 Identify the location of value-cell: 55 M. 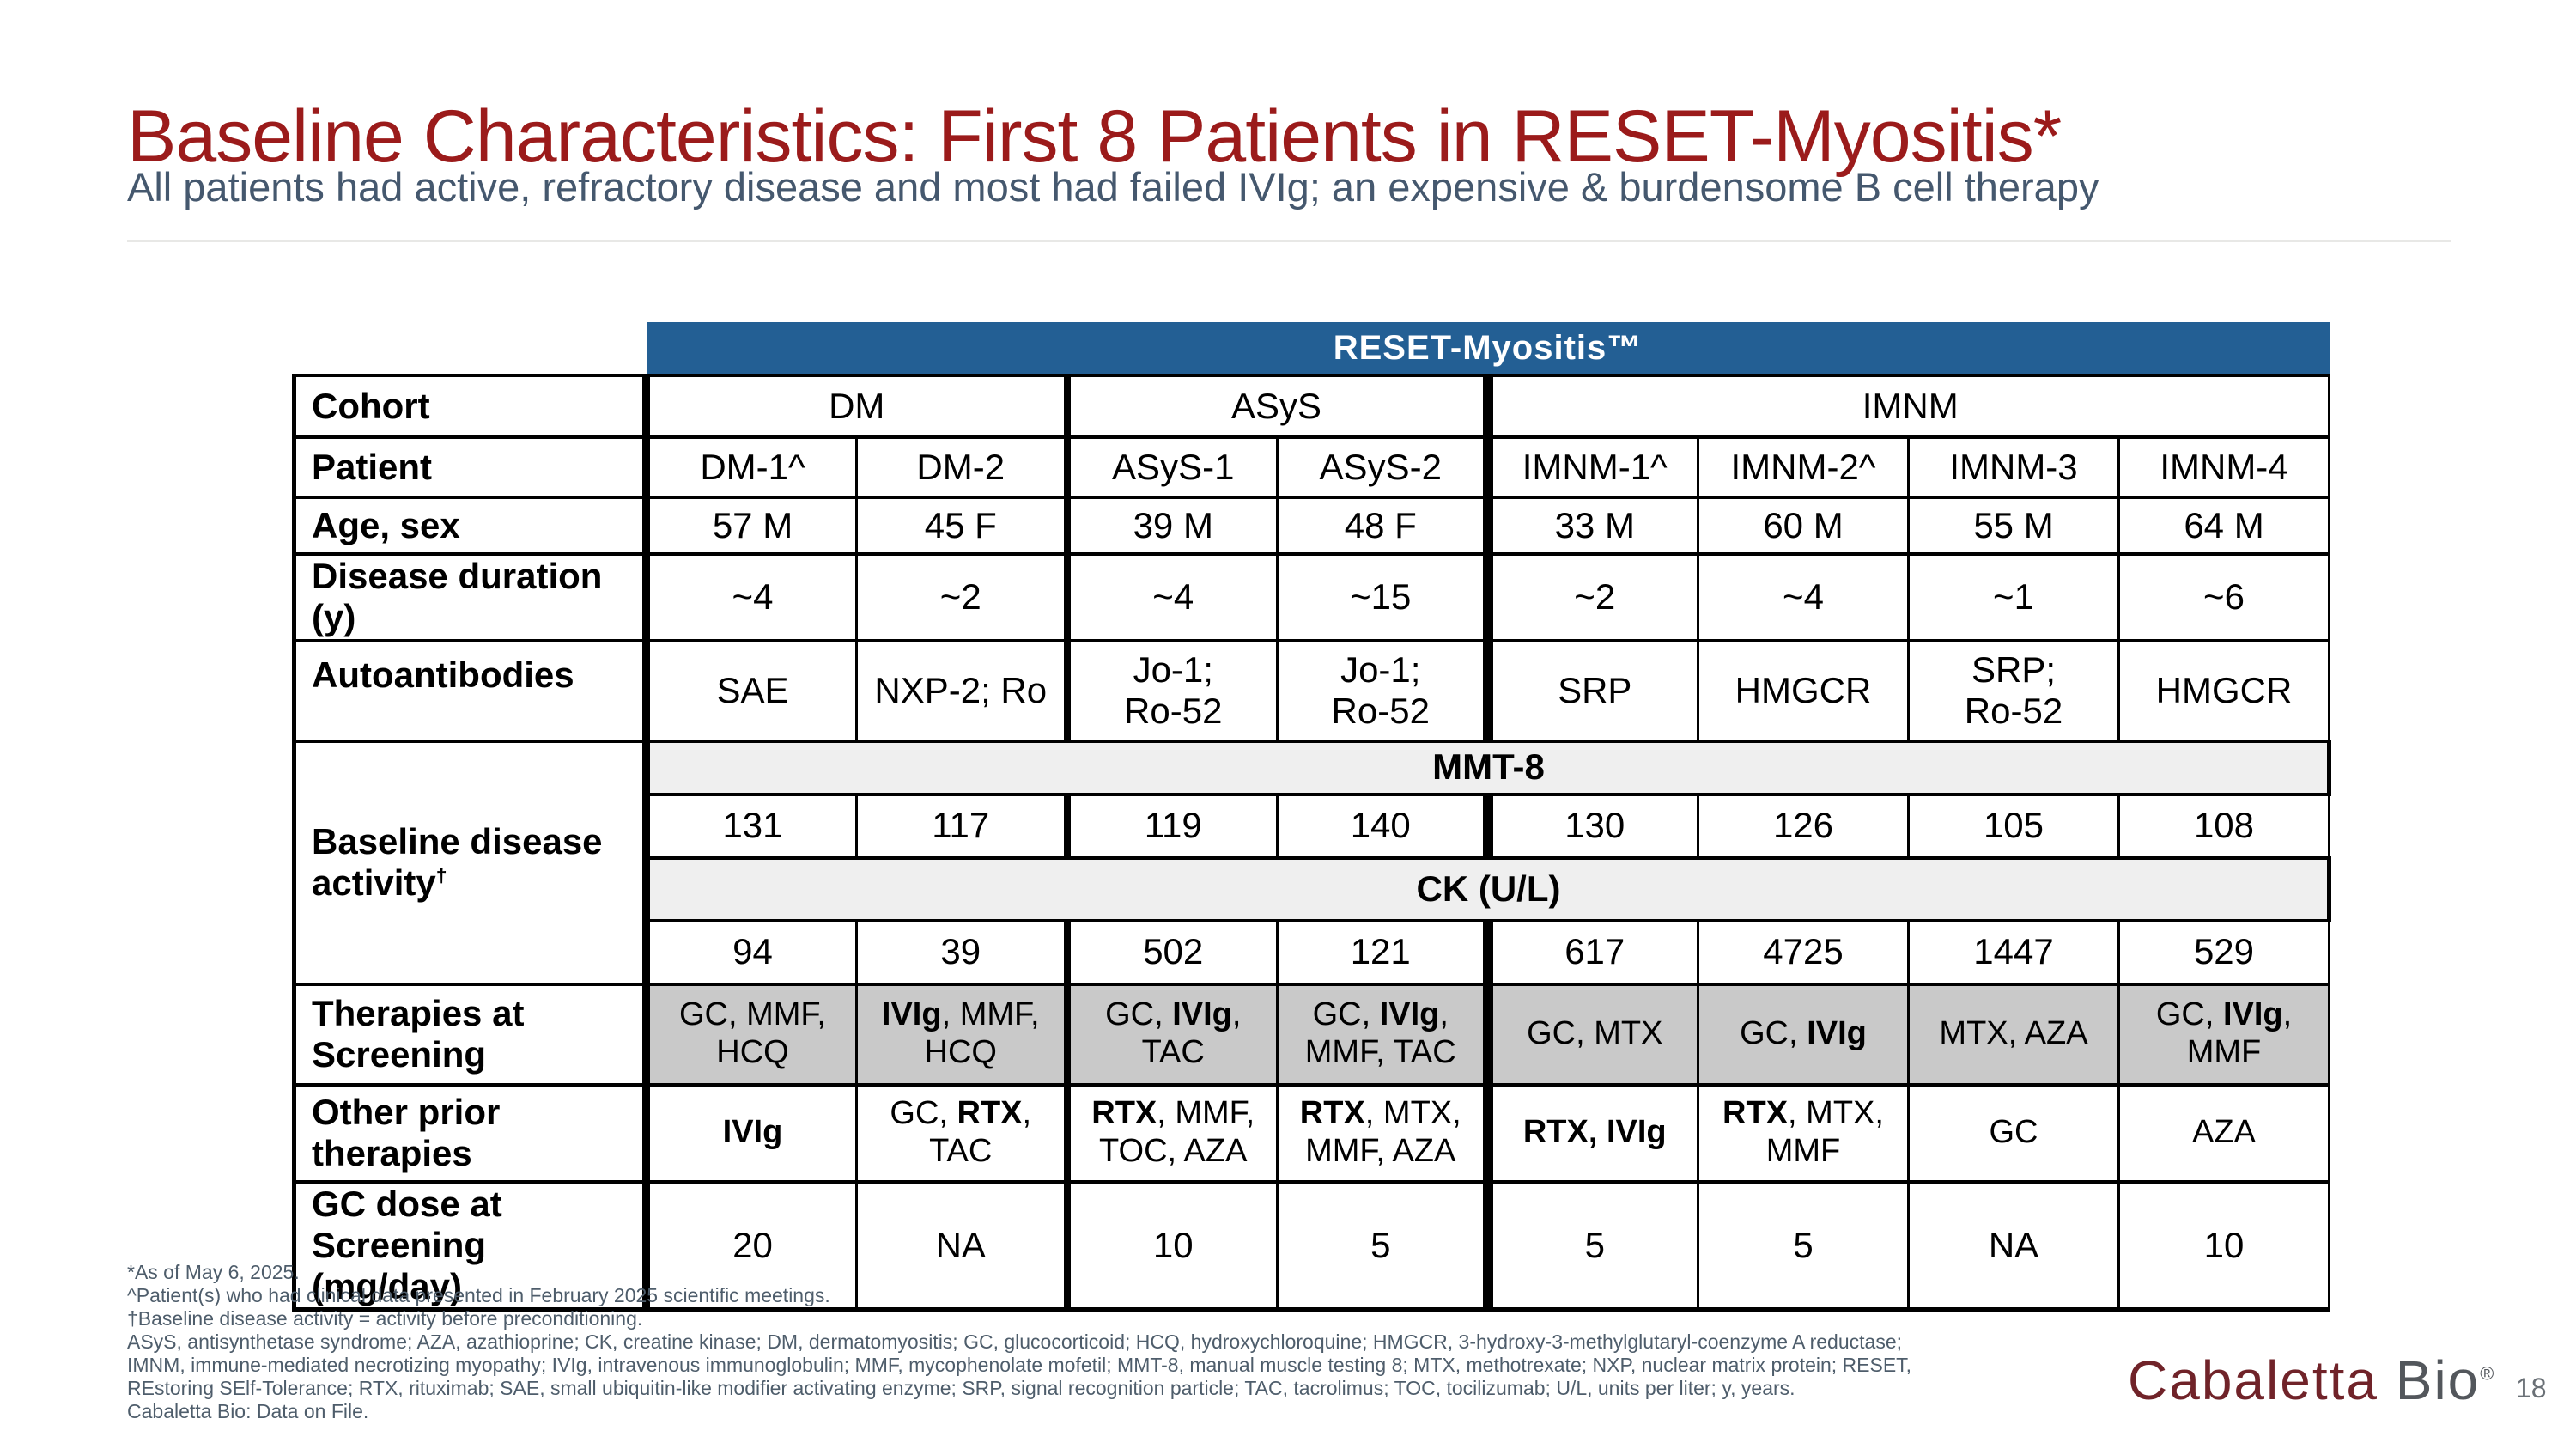
(2013, 526).